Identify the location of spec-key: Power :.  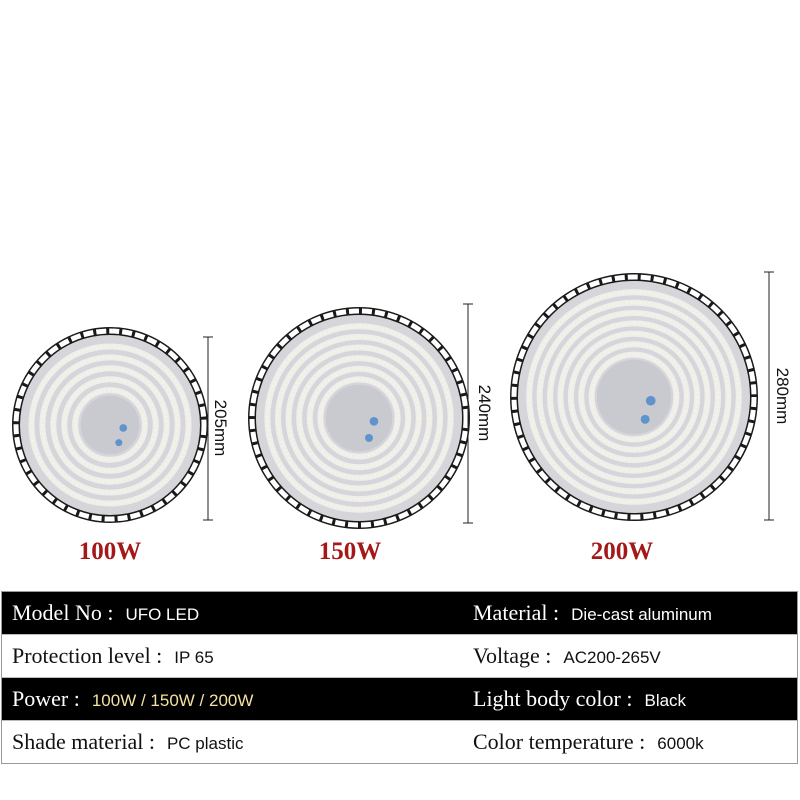
(46, 698).